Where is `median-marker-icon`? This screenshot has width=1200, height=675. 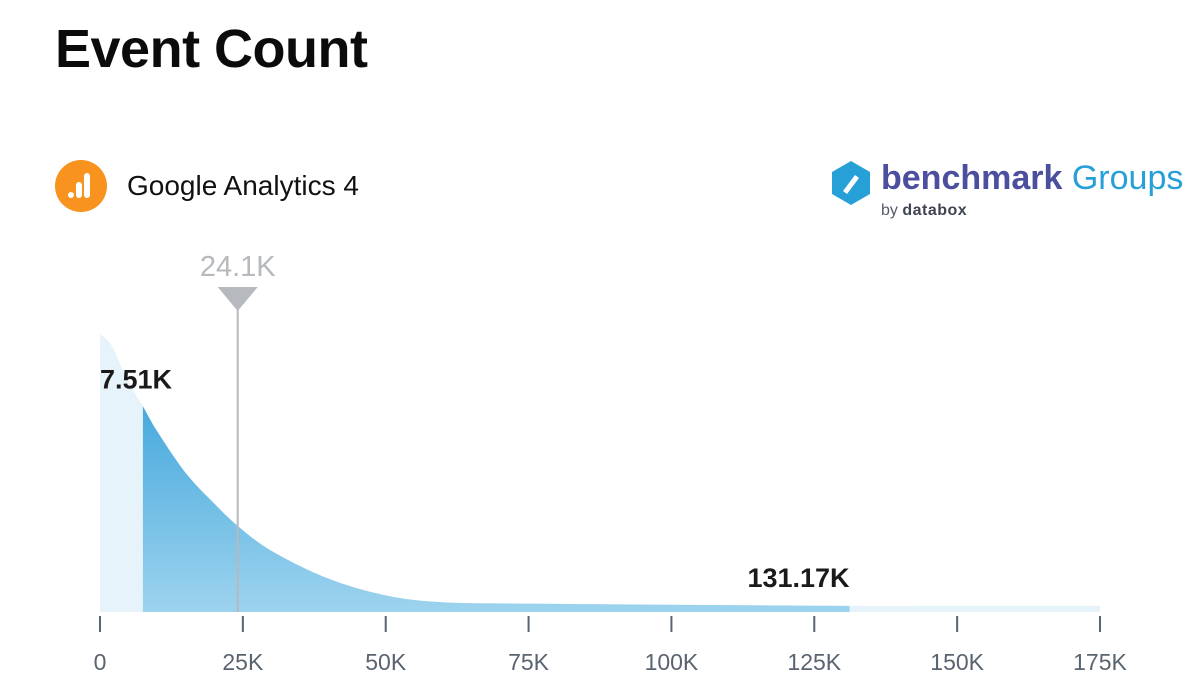
median-marker-icon is located at coordinates (237, 299).